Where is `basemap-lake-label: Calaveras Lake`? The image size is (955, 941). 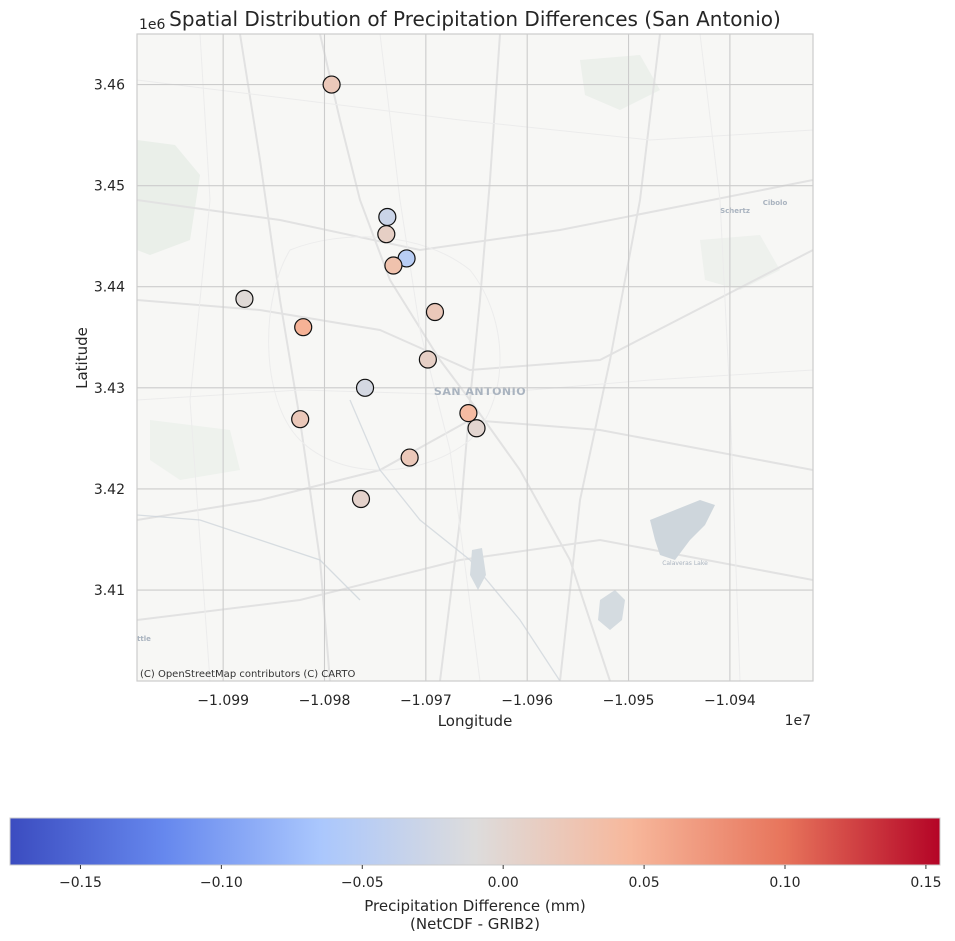
basemap-lake-label: Calaveras Lake is located at coordinates (685, 563).